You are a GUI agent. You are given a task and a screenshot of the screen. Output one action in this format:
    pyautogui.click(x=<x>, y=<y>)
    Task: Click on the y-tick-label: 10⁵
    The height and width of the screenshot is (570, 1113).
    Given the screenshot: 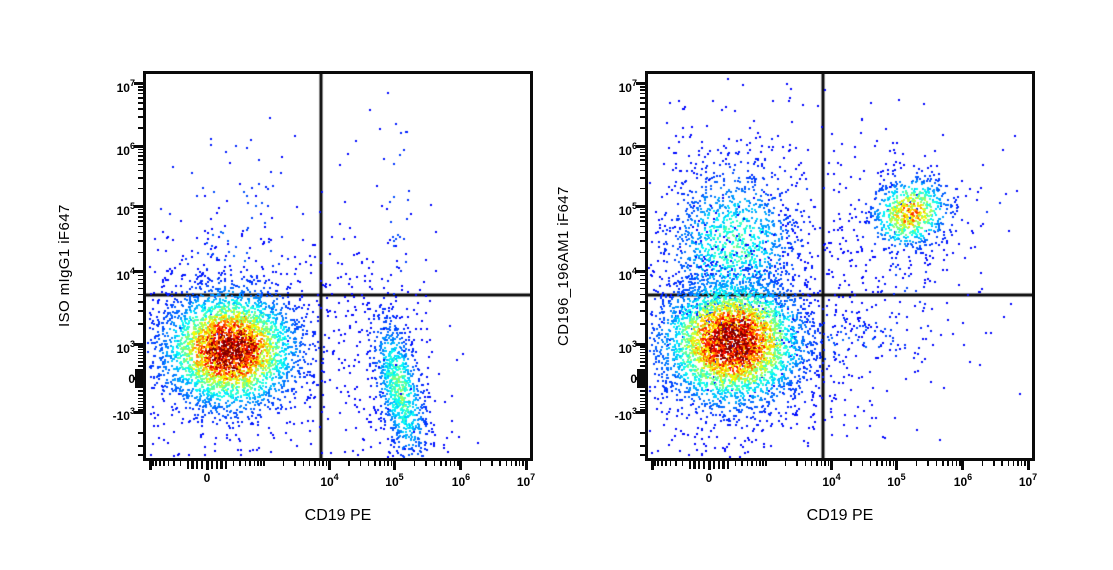 What is the action you would take?
    pyautogui.click(x=125, y=209)
    